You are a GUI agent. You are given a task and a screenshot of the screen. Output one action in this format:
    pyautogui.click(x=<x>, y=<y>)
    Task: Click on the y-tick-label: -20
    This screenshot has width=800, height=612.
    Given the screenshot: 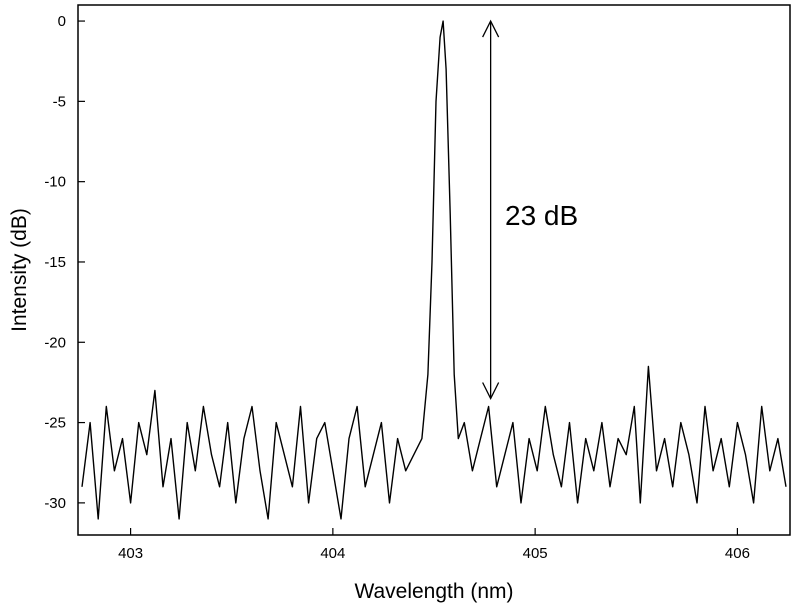 What is the action you would take?
    pyautogui.click(x=55, y=342)
    